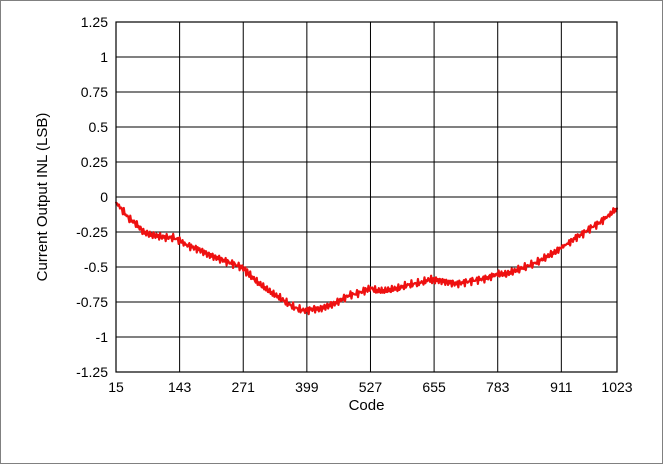 The image size is (663, 464). Describe the element at coordinates (92, 372) in the screenshot. I see `y-tick-label: -1.25` at that location.